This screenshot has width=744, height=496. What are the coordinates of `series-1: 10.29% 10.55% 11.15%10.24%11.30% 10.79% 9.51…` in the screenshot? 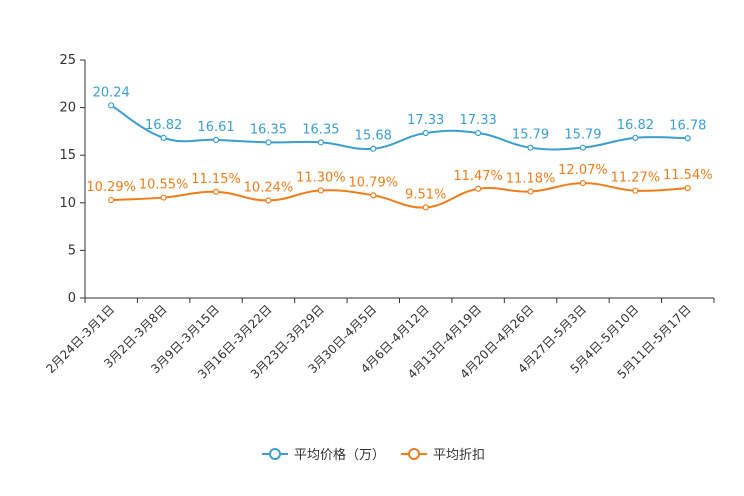 It's located at (399, 187).